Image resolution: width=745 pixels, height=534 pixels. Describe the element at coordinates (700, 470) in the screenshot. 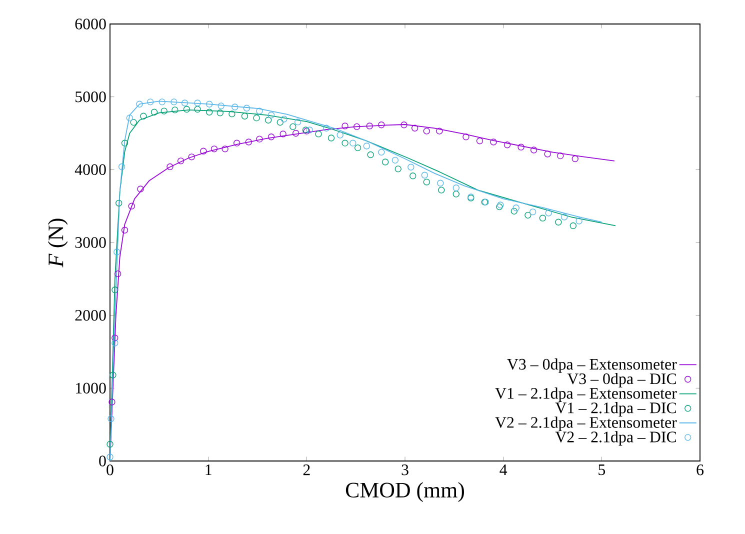

I see `x-tick-label: 6` at that location.